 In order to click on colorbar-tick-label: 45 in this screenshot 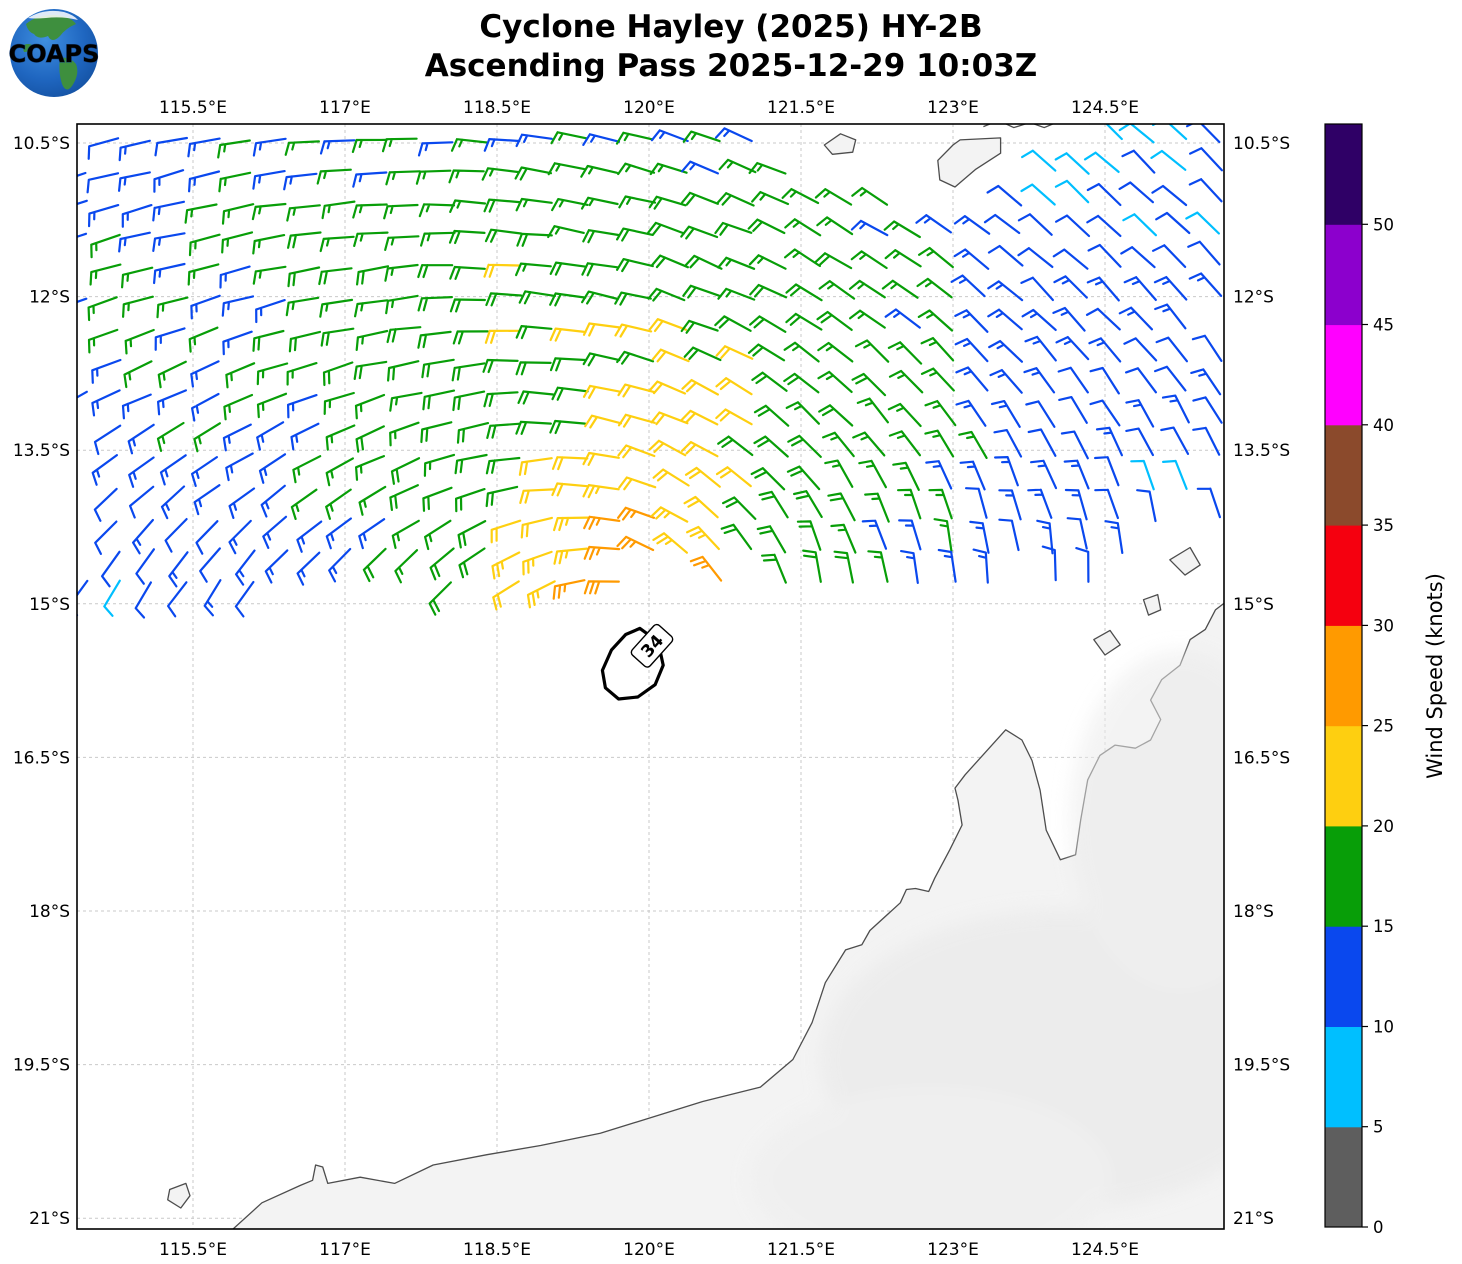, I will do `click(1383, 325)`.